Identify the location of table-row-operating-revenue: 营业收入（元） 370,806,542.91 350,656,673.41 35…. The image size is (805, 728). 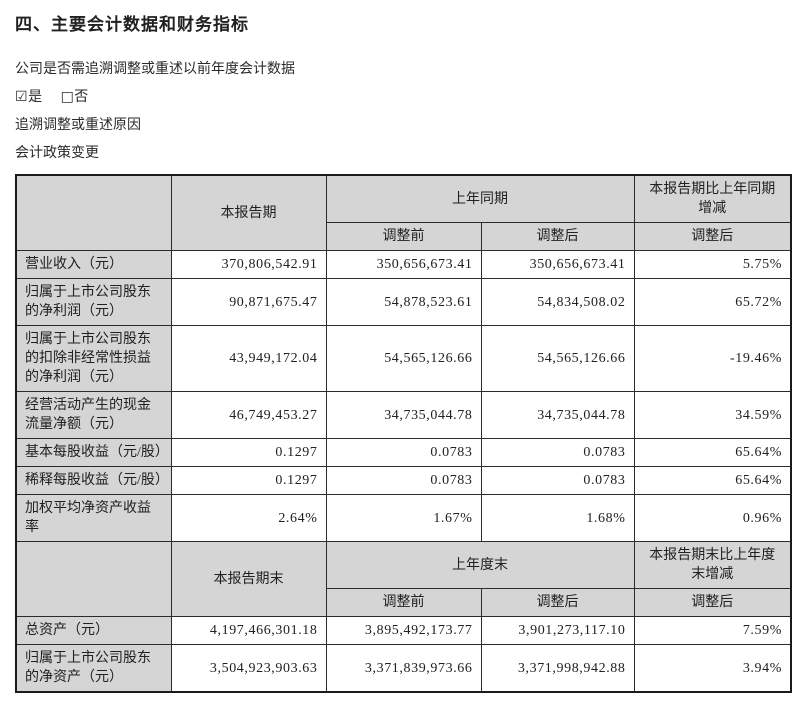
(403, 264).